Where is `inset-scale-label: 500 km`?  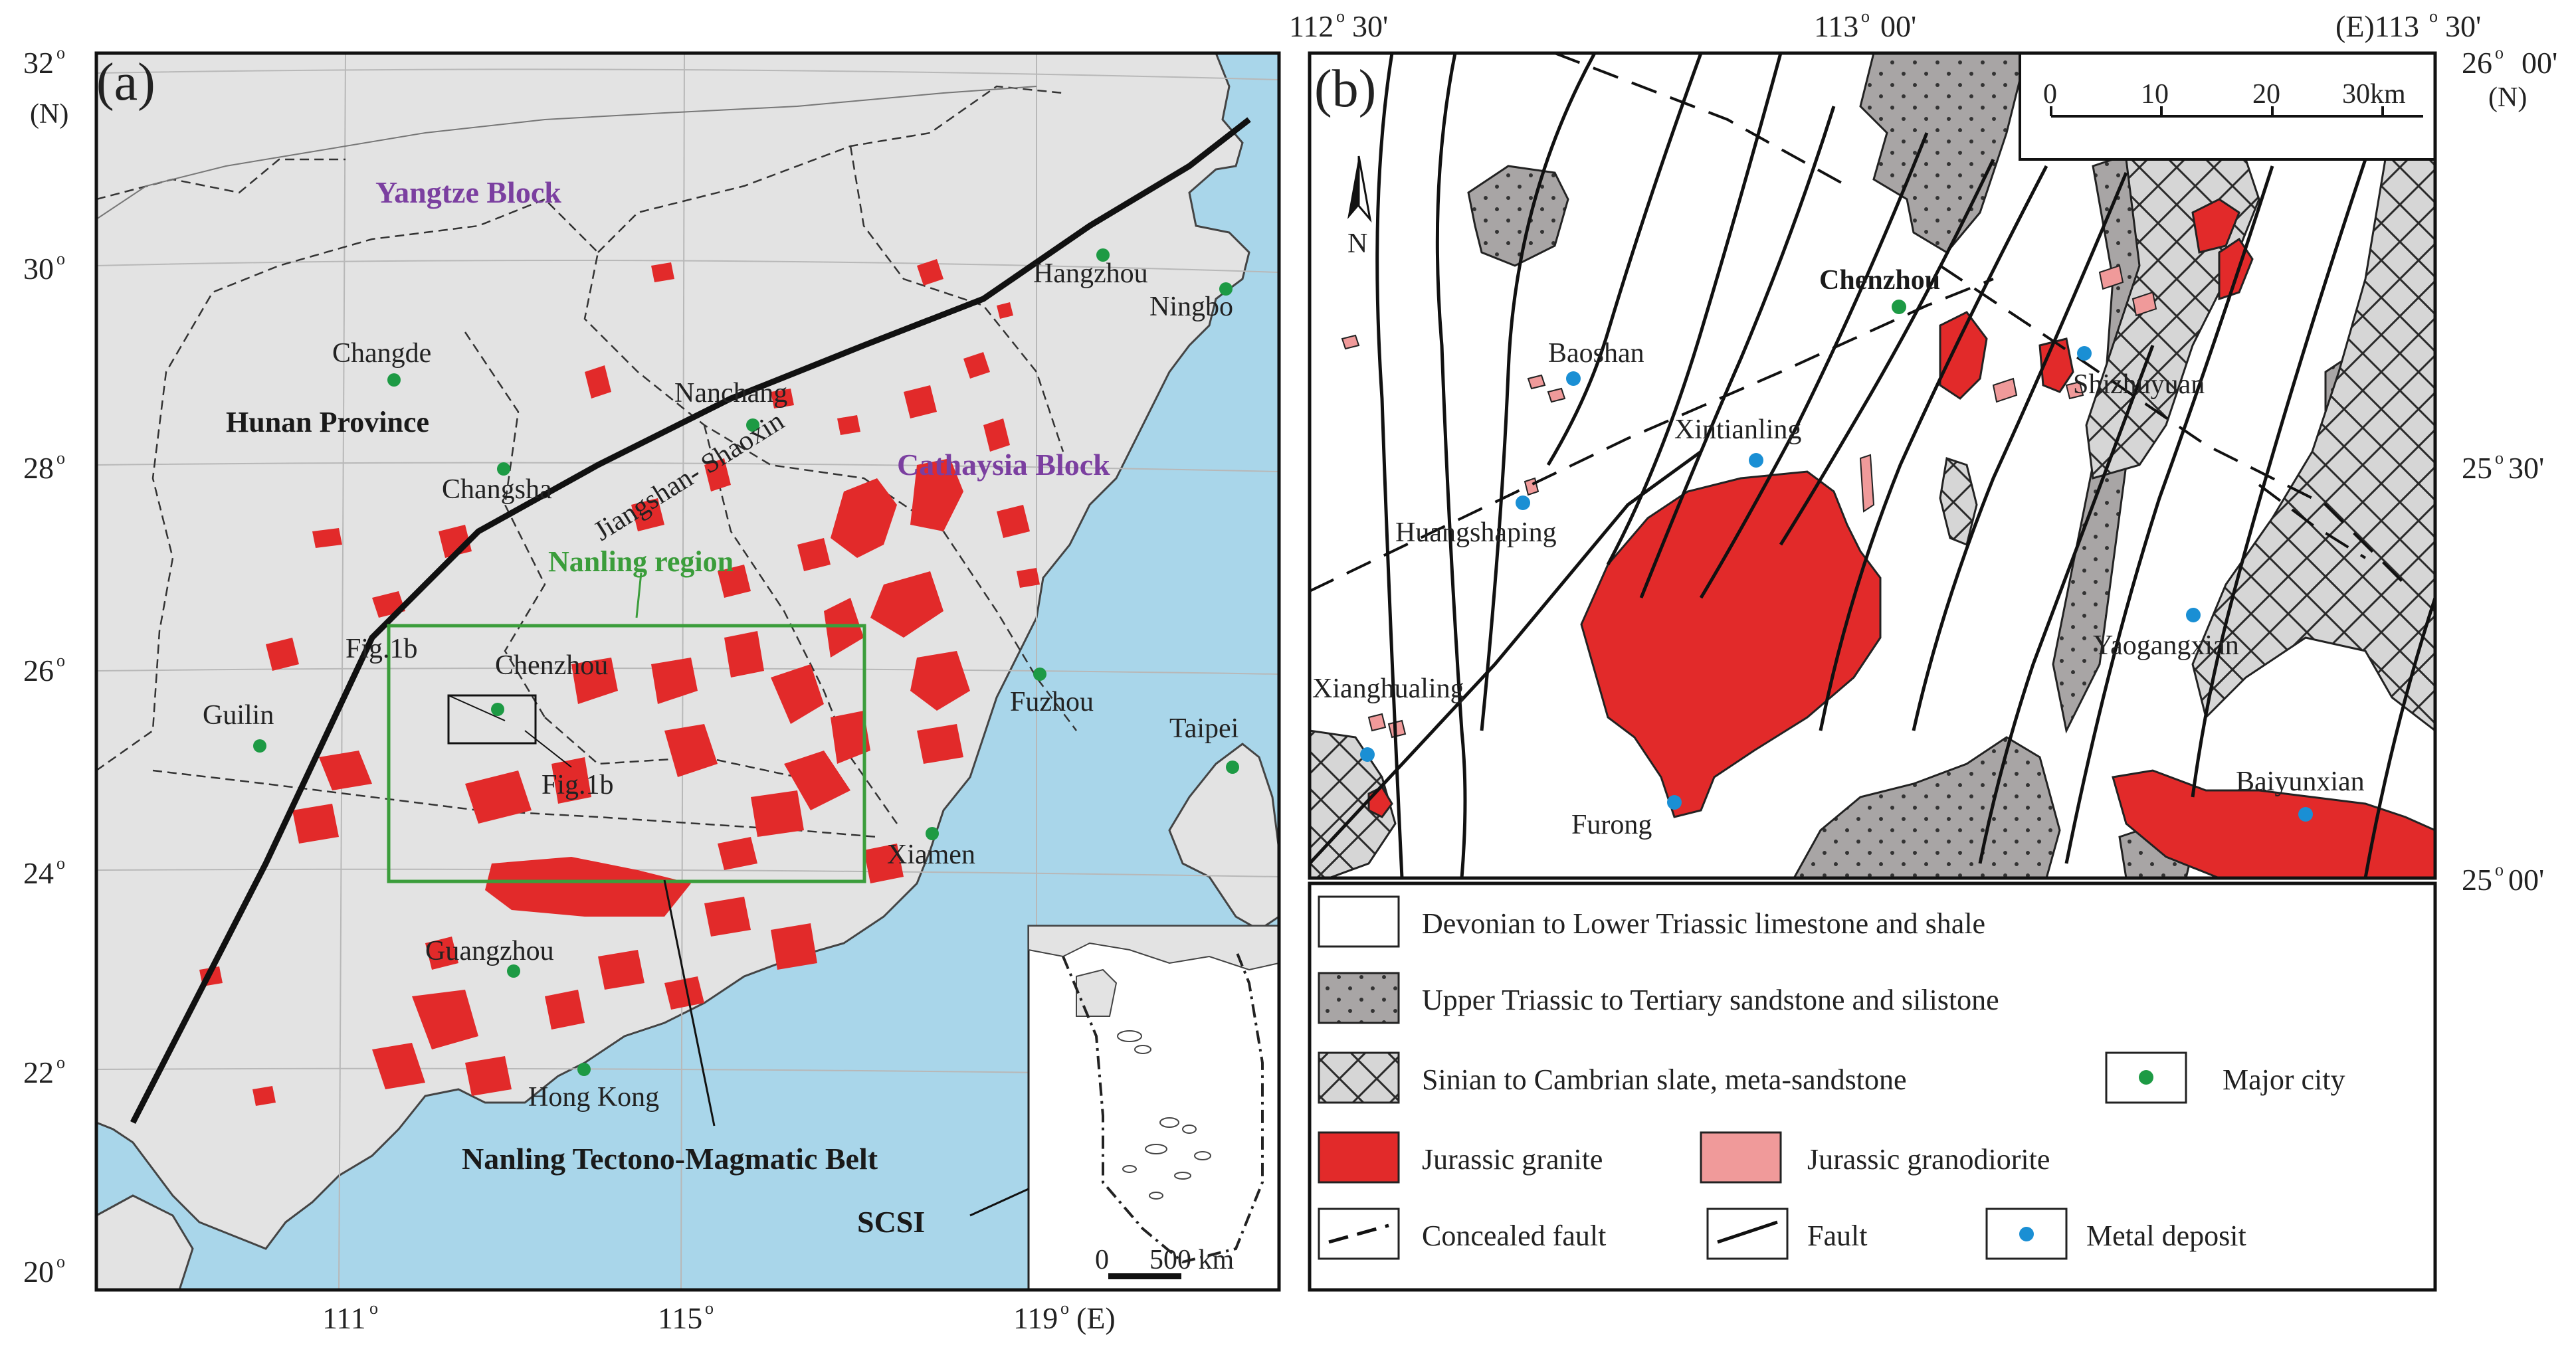 inset-scale-label: 500 km is located at coordinates (1192, 1260).